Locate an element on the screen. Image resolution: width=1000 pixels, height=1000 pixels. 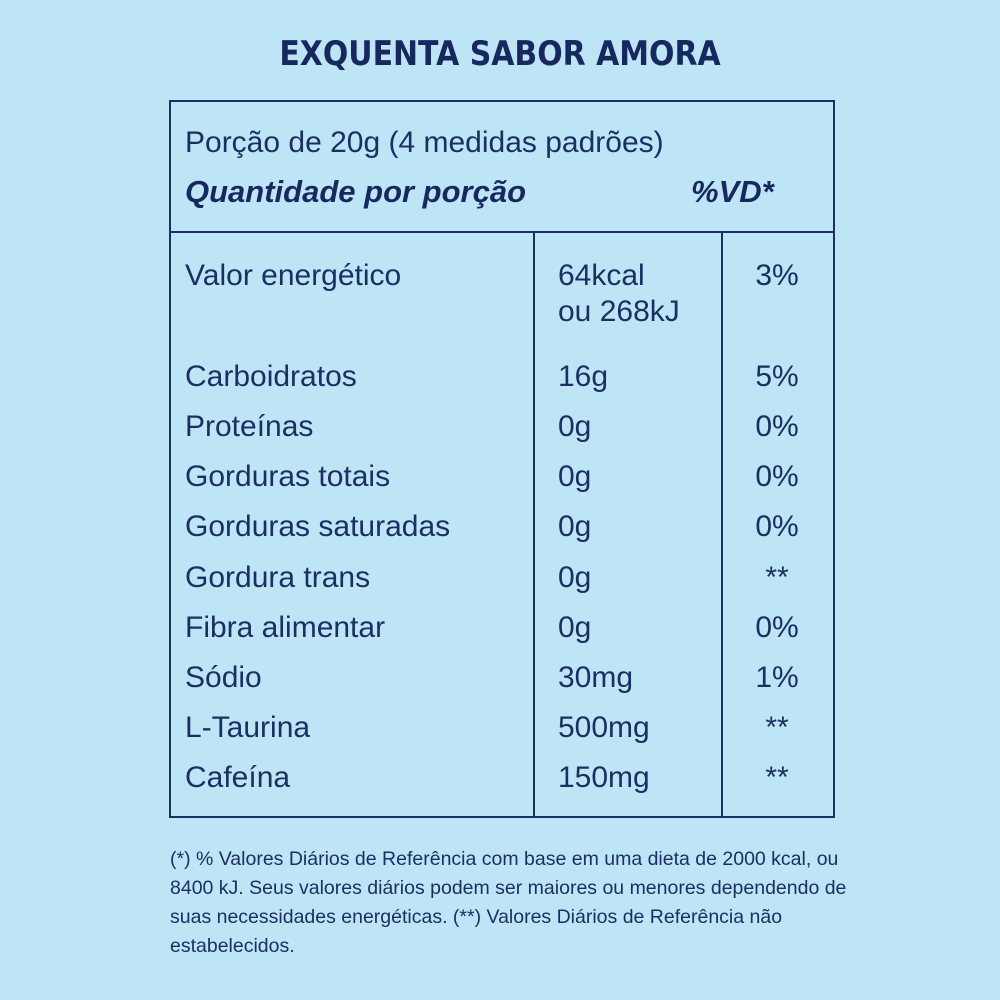
nutrient-name: Proteínas is located at coordinates (249, 426).